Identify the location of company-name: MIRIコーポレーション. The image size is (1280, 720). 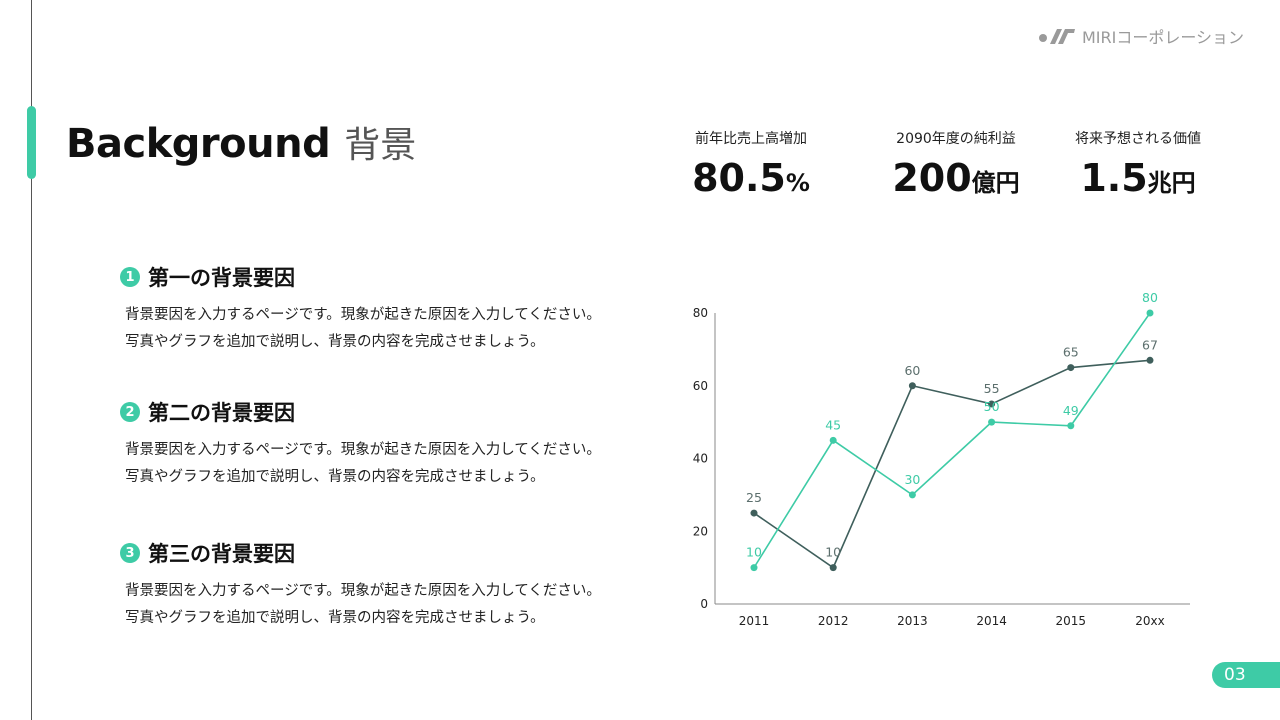
(1163, 37).